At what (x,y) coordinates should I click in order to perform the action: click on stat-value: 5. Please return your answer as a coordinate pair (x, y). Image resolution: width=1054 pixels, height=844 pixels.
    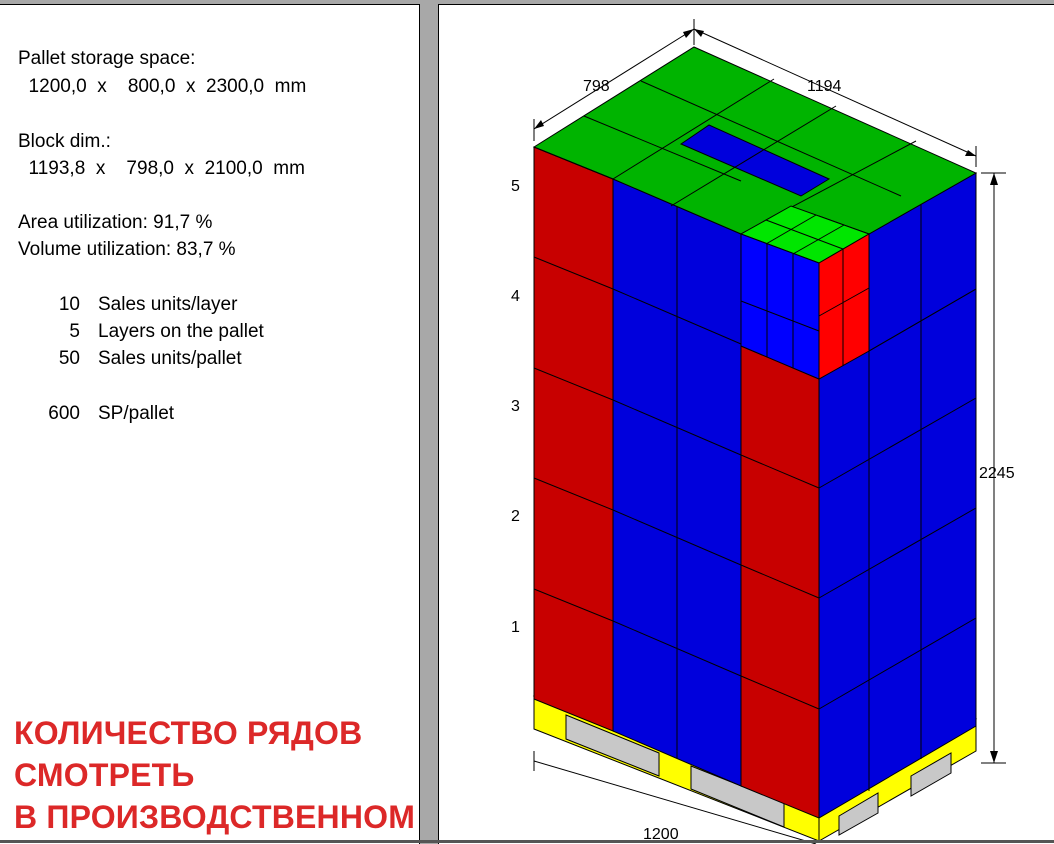
    Looking at the image, I should click on (74, 331).